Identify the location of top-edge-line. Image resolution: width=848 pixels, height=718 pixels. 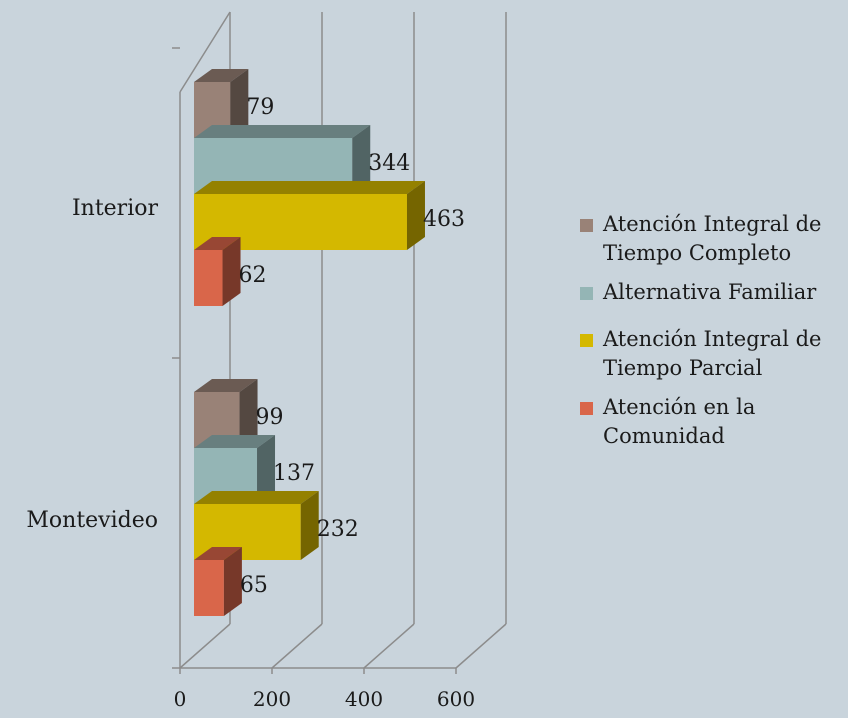
(205, 52).